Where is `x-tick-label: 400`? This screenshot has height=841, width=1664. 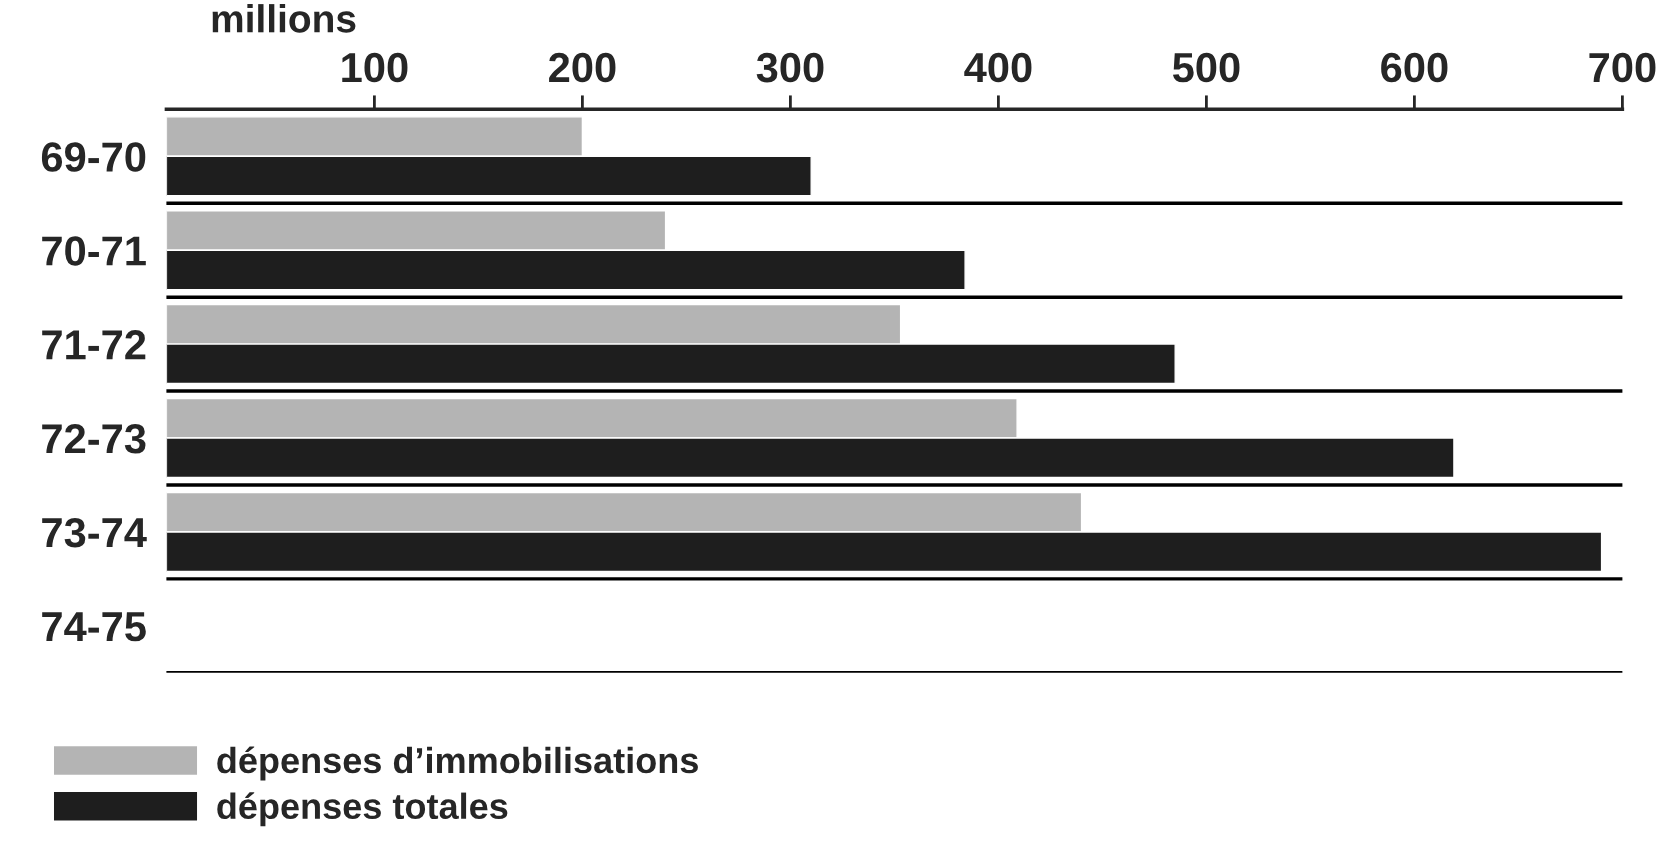
x-tick-label: 400 is located at coordinates (998, 67).